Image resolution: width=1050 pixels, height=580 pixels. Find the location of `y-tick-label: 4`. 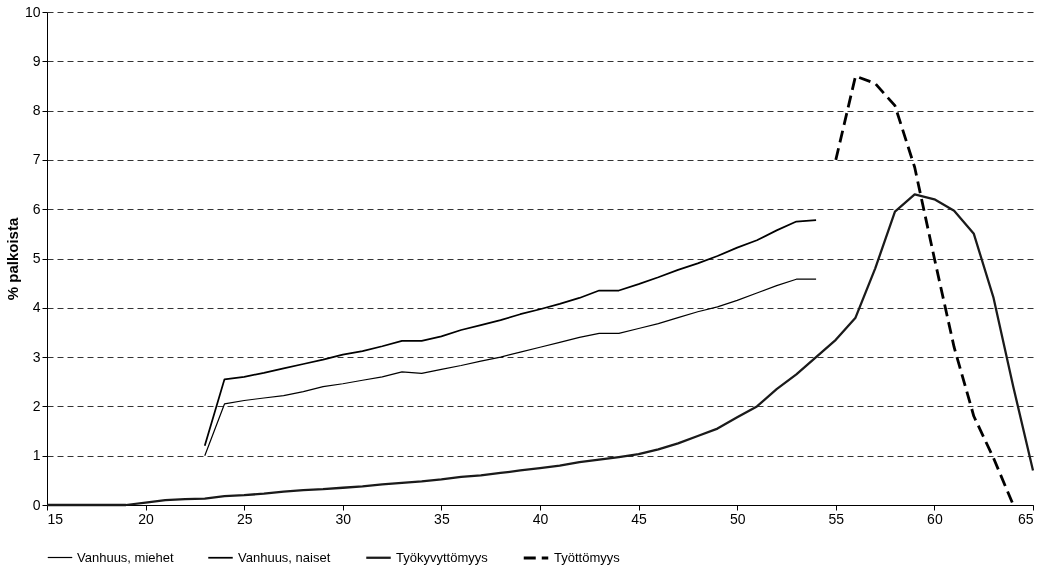

y-tick-label: 4 is located at coordinates (36, 307).